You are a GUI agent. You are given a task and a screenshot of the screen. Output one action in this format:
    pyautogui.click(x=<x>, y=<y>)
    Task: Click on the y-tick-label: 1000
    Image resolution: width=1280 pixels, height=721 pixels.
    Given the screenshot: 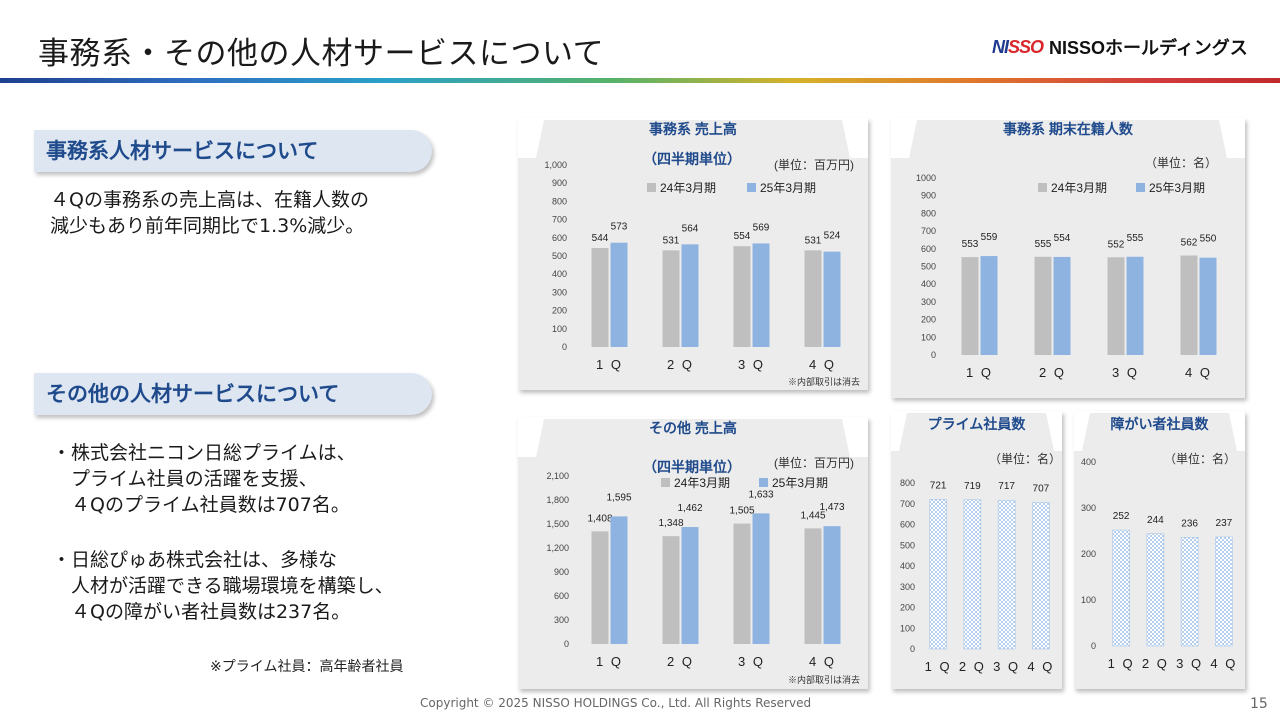 What is the action you would take?
    pyautogui.click(x=926, y=178)
    